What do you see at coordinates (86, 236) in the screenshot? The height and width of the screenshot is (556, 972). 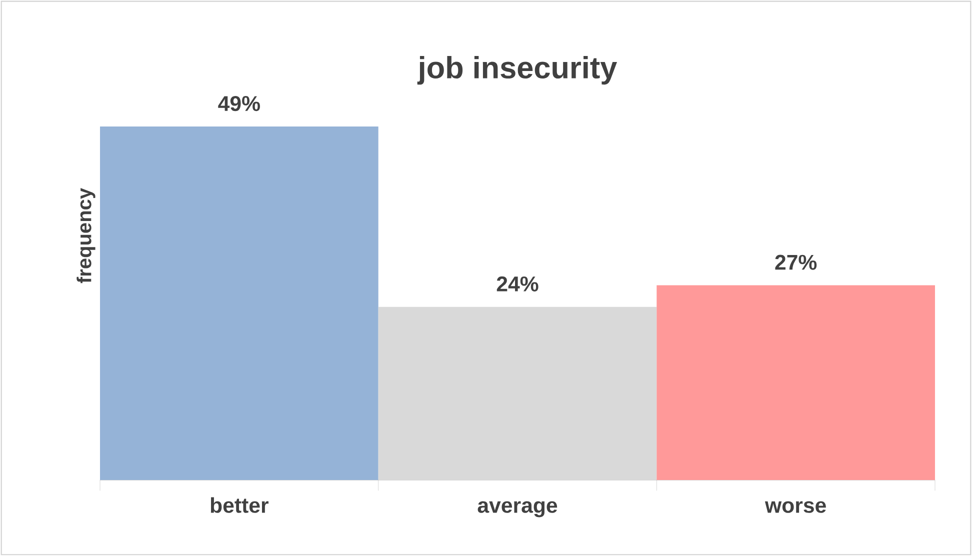 I see `y-axis-title: frequency` at bounding box center [86, 236].